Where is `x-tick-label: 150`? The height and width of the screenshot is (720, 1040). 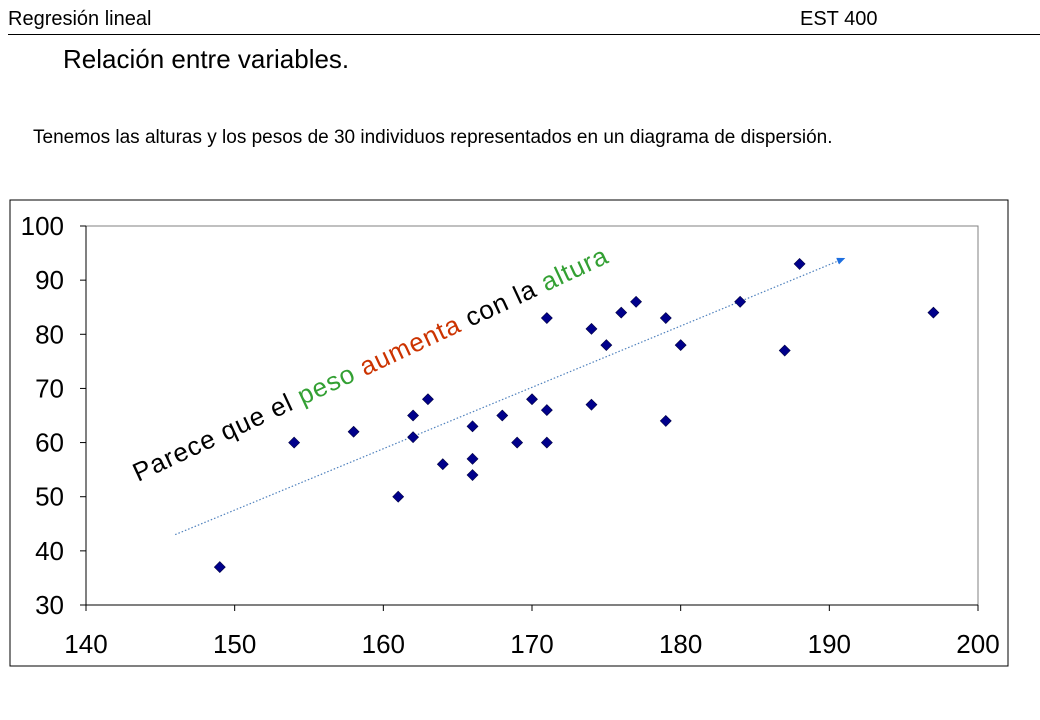
x-tick-label: 150 is located at coordinates (234, 644).